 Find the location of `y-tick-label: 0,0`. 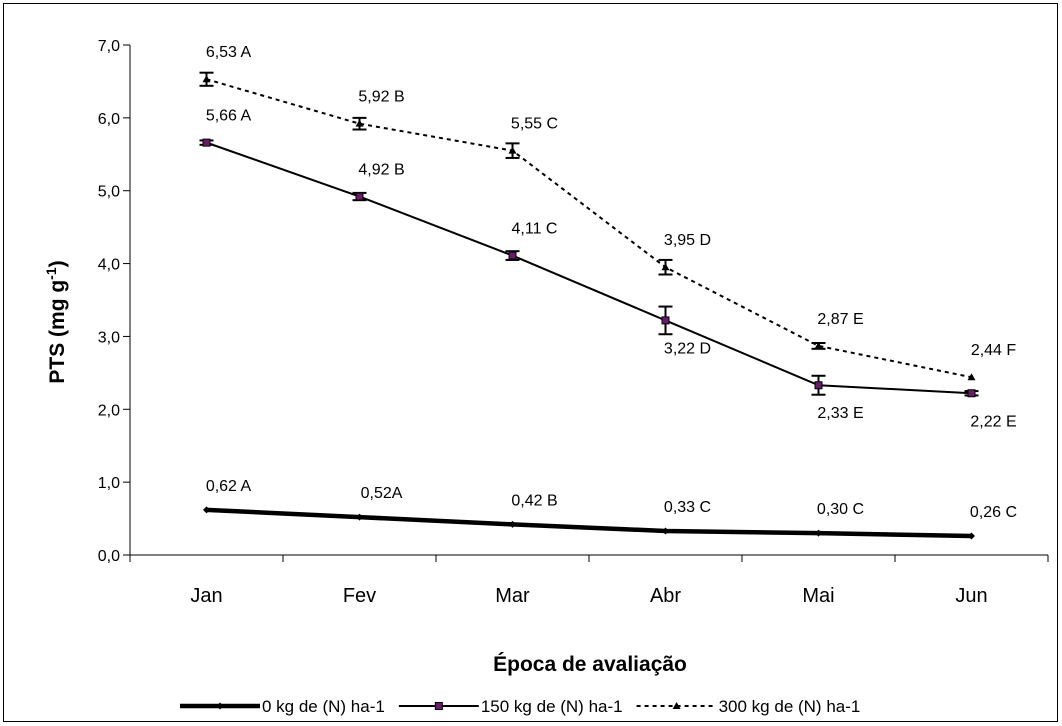

y-tick-label: 0,0 is located at coordinates (109, 556).